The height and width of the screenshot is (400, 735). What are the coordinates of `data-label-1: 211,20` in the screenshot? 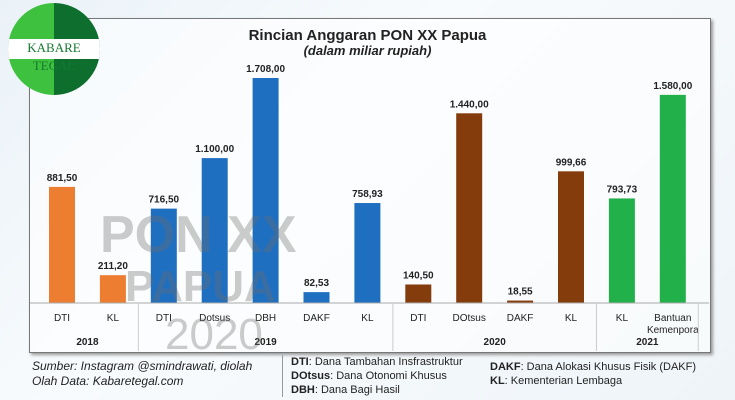 It's located at (113, 266).